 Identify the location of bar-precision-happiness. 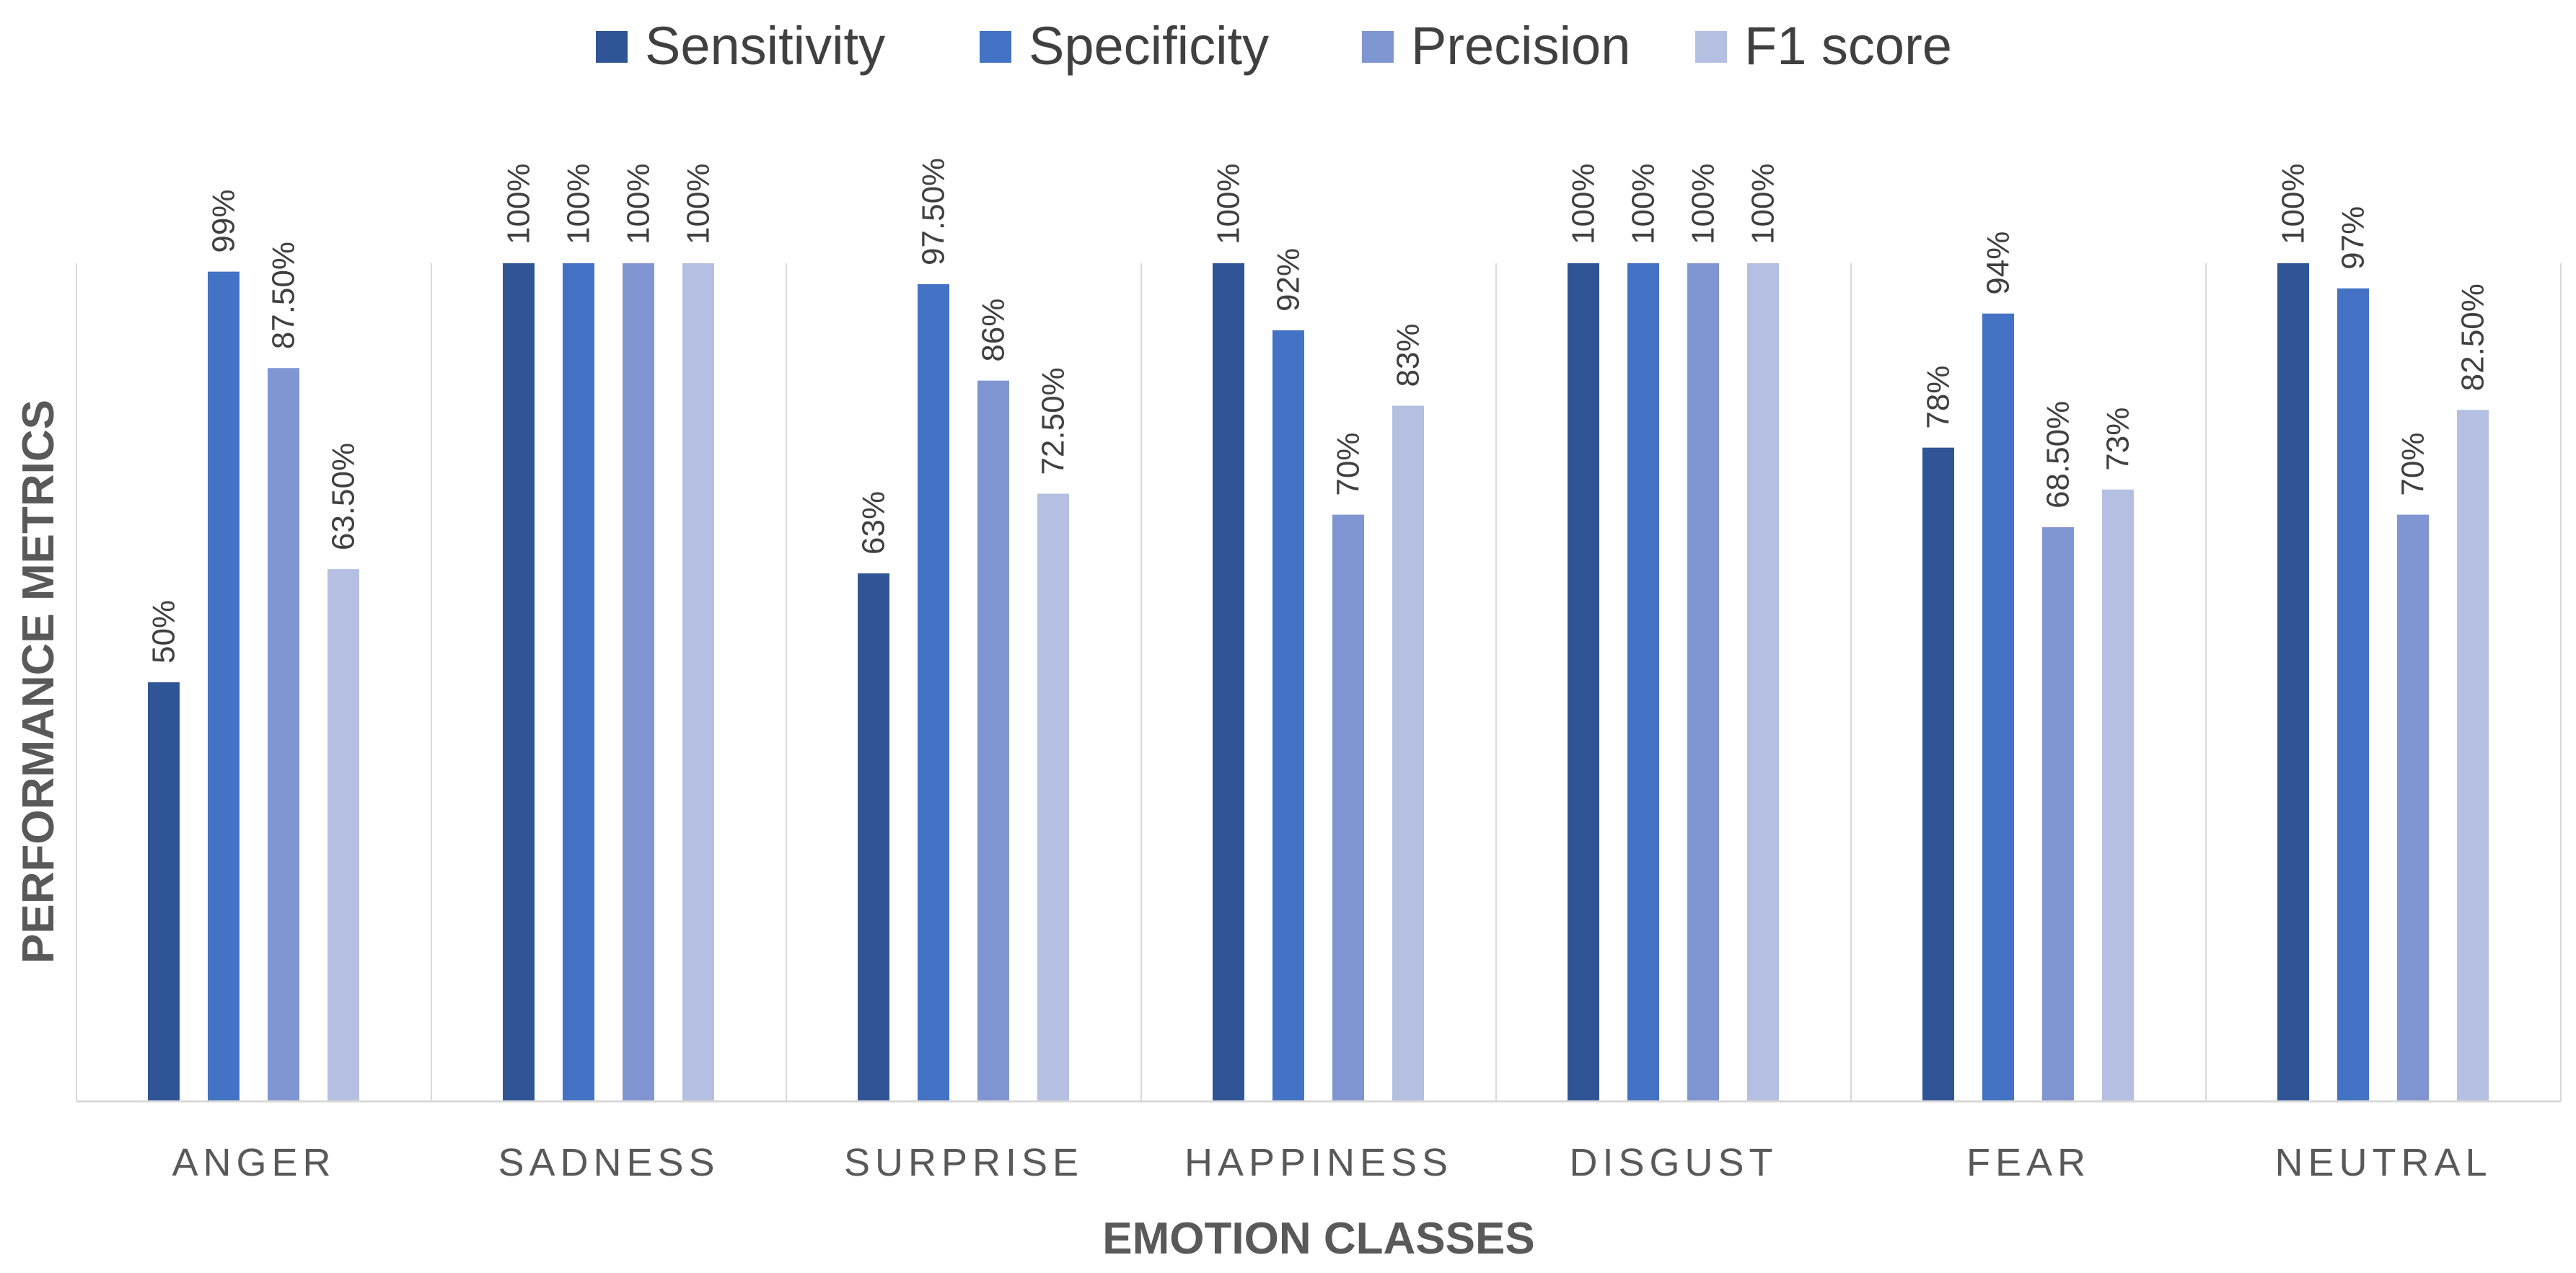
(1348, 807).